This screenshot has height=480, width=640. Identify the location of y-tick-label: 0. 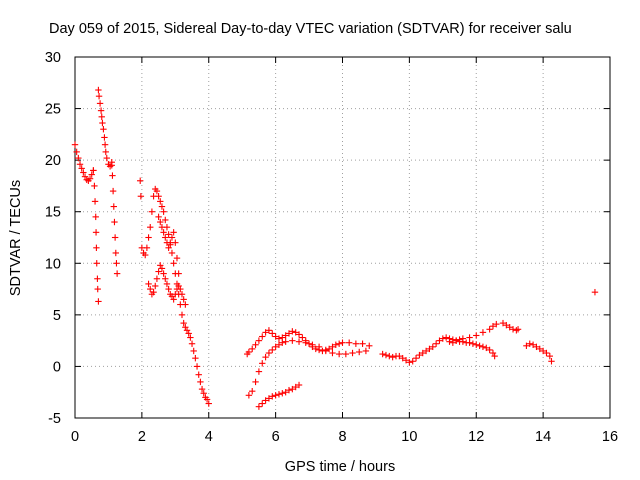
(57, 367).